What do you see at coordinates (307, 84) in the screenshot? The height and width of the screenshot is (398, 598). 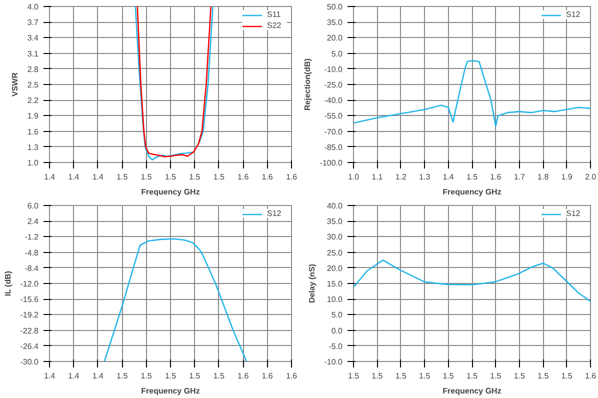 I see `y-axis-title: Rejection(dB)` at bounding box center [307, 84].